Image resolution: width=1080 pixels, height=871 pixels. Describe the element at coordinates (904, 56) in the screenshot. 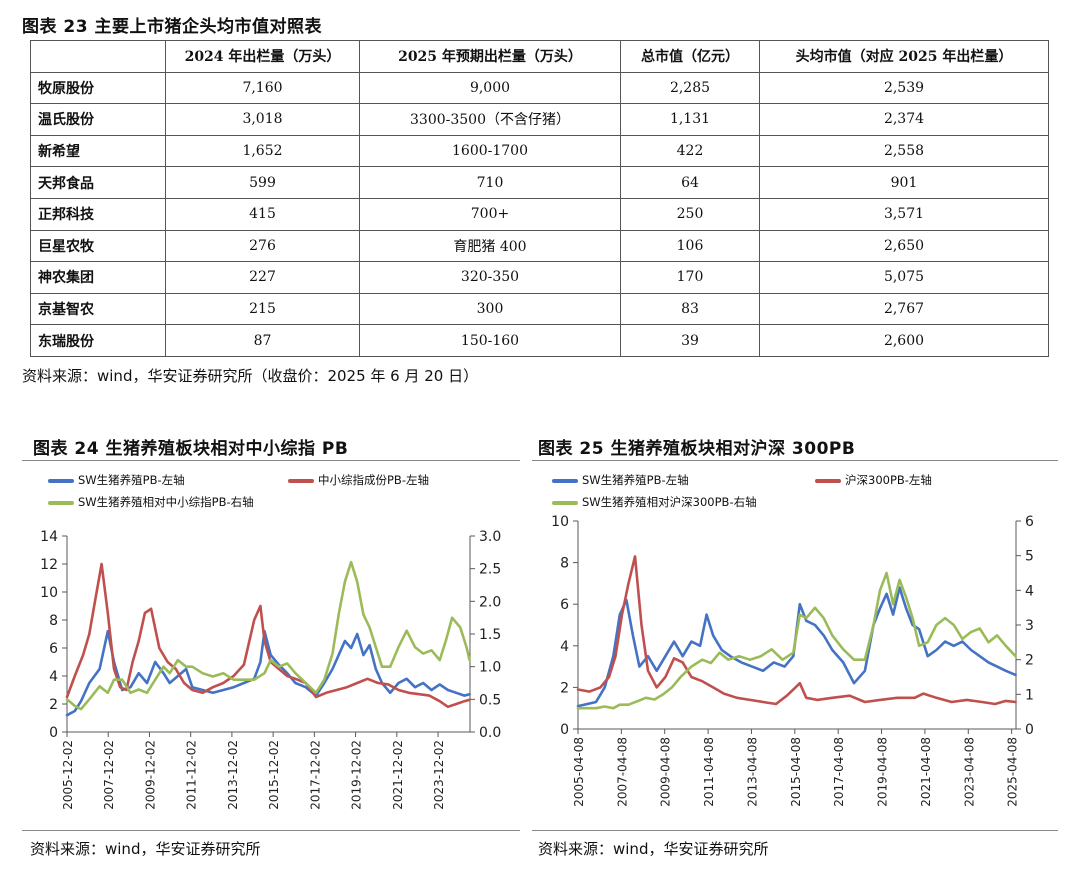

I see `header-cell: 头均市值（对应 2025 年出栏量）` at that location.